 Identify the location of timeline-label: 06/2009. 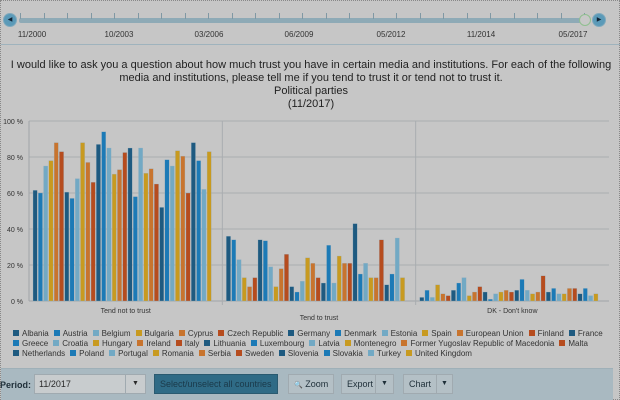
(299, 34).